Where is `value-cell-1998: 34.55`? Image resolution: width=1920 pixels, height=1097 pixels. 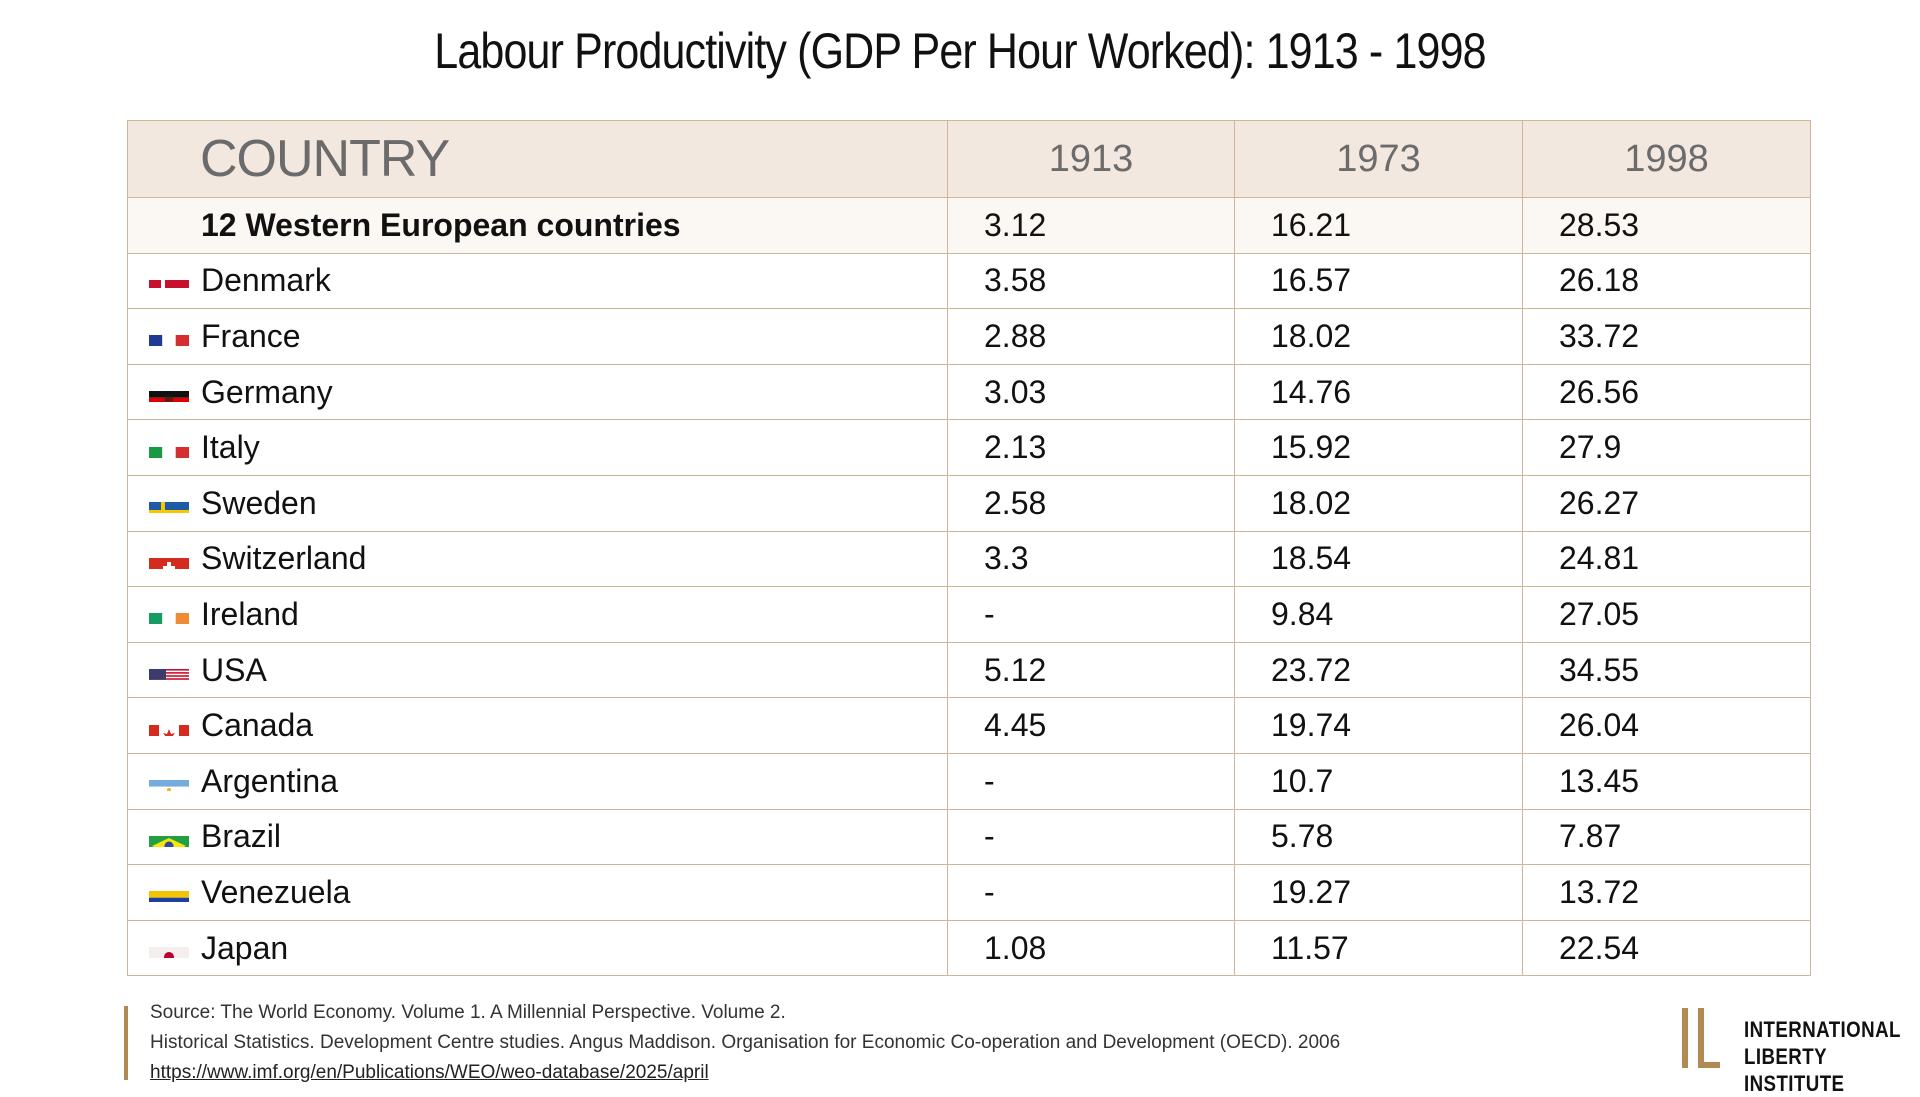 value-cell-1998: 34.55 is located at coordinates (1666, 670).